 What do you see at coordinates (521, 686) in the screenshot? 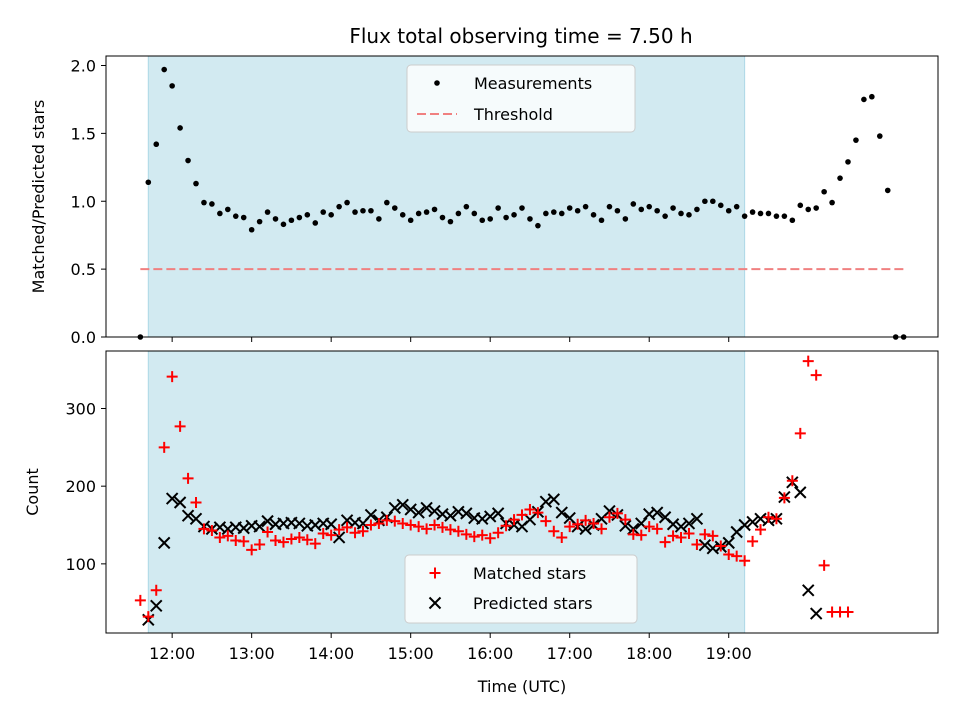
I see `x-axis-label: Time (UTC)` at bounding box center [521, 686].